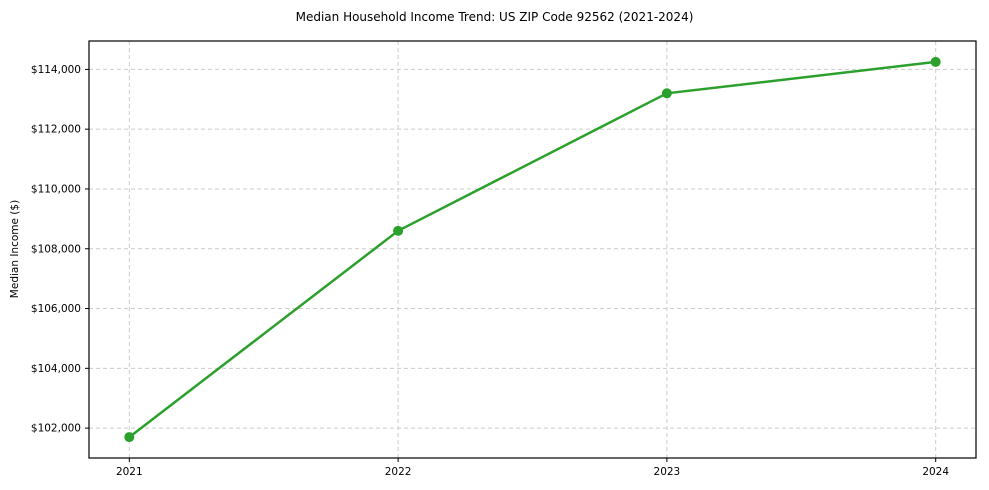 The width and height of the screenshot is (989, 490). I want to click on y-tick-label: $106,000, so click(56, 309).